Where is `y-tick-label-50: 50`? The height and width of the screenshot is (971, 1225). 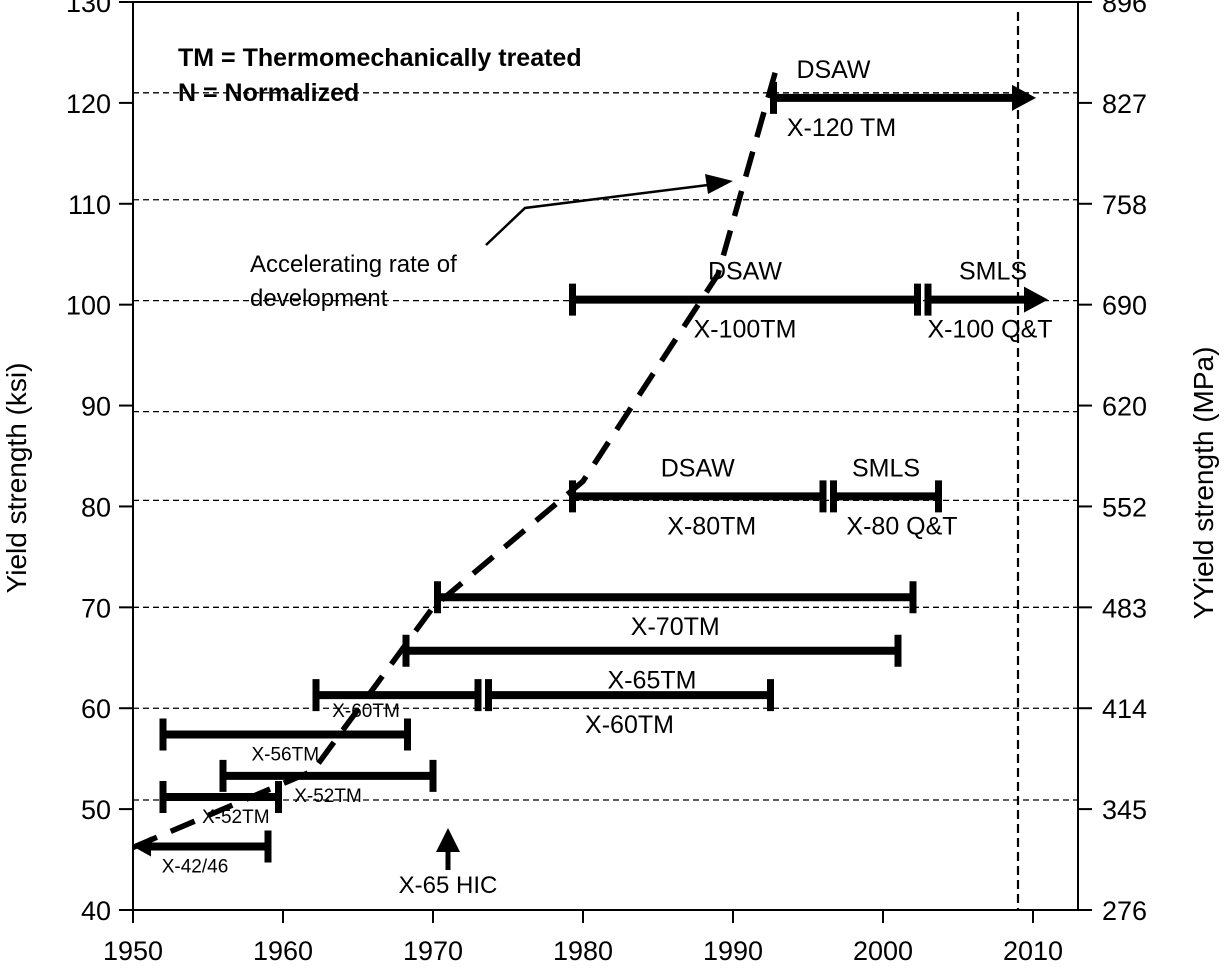
y-tick-label-50: 50 is located at coordinates (96, 810).